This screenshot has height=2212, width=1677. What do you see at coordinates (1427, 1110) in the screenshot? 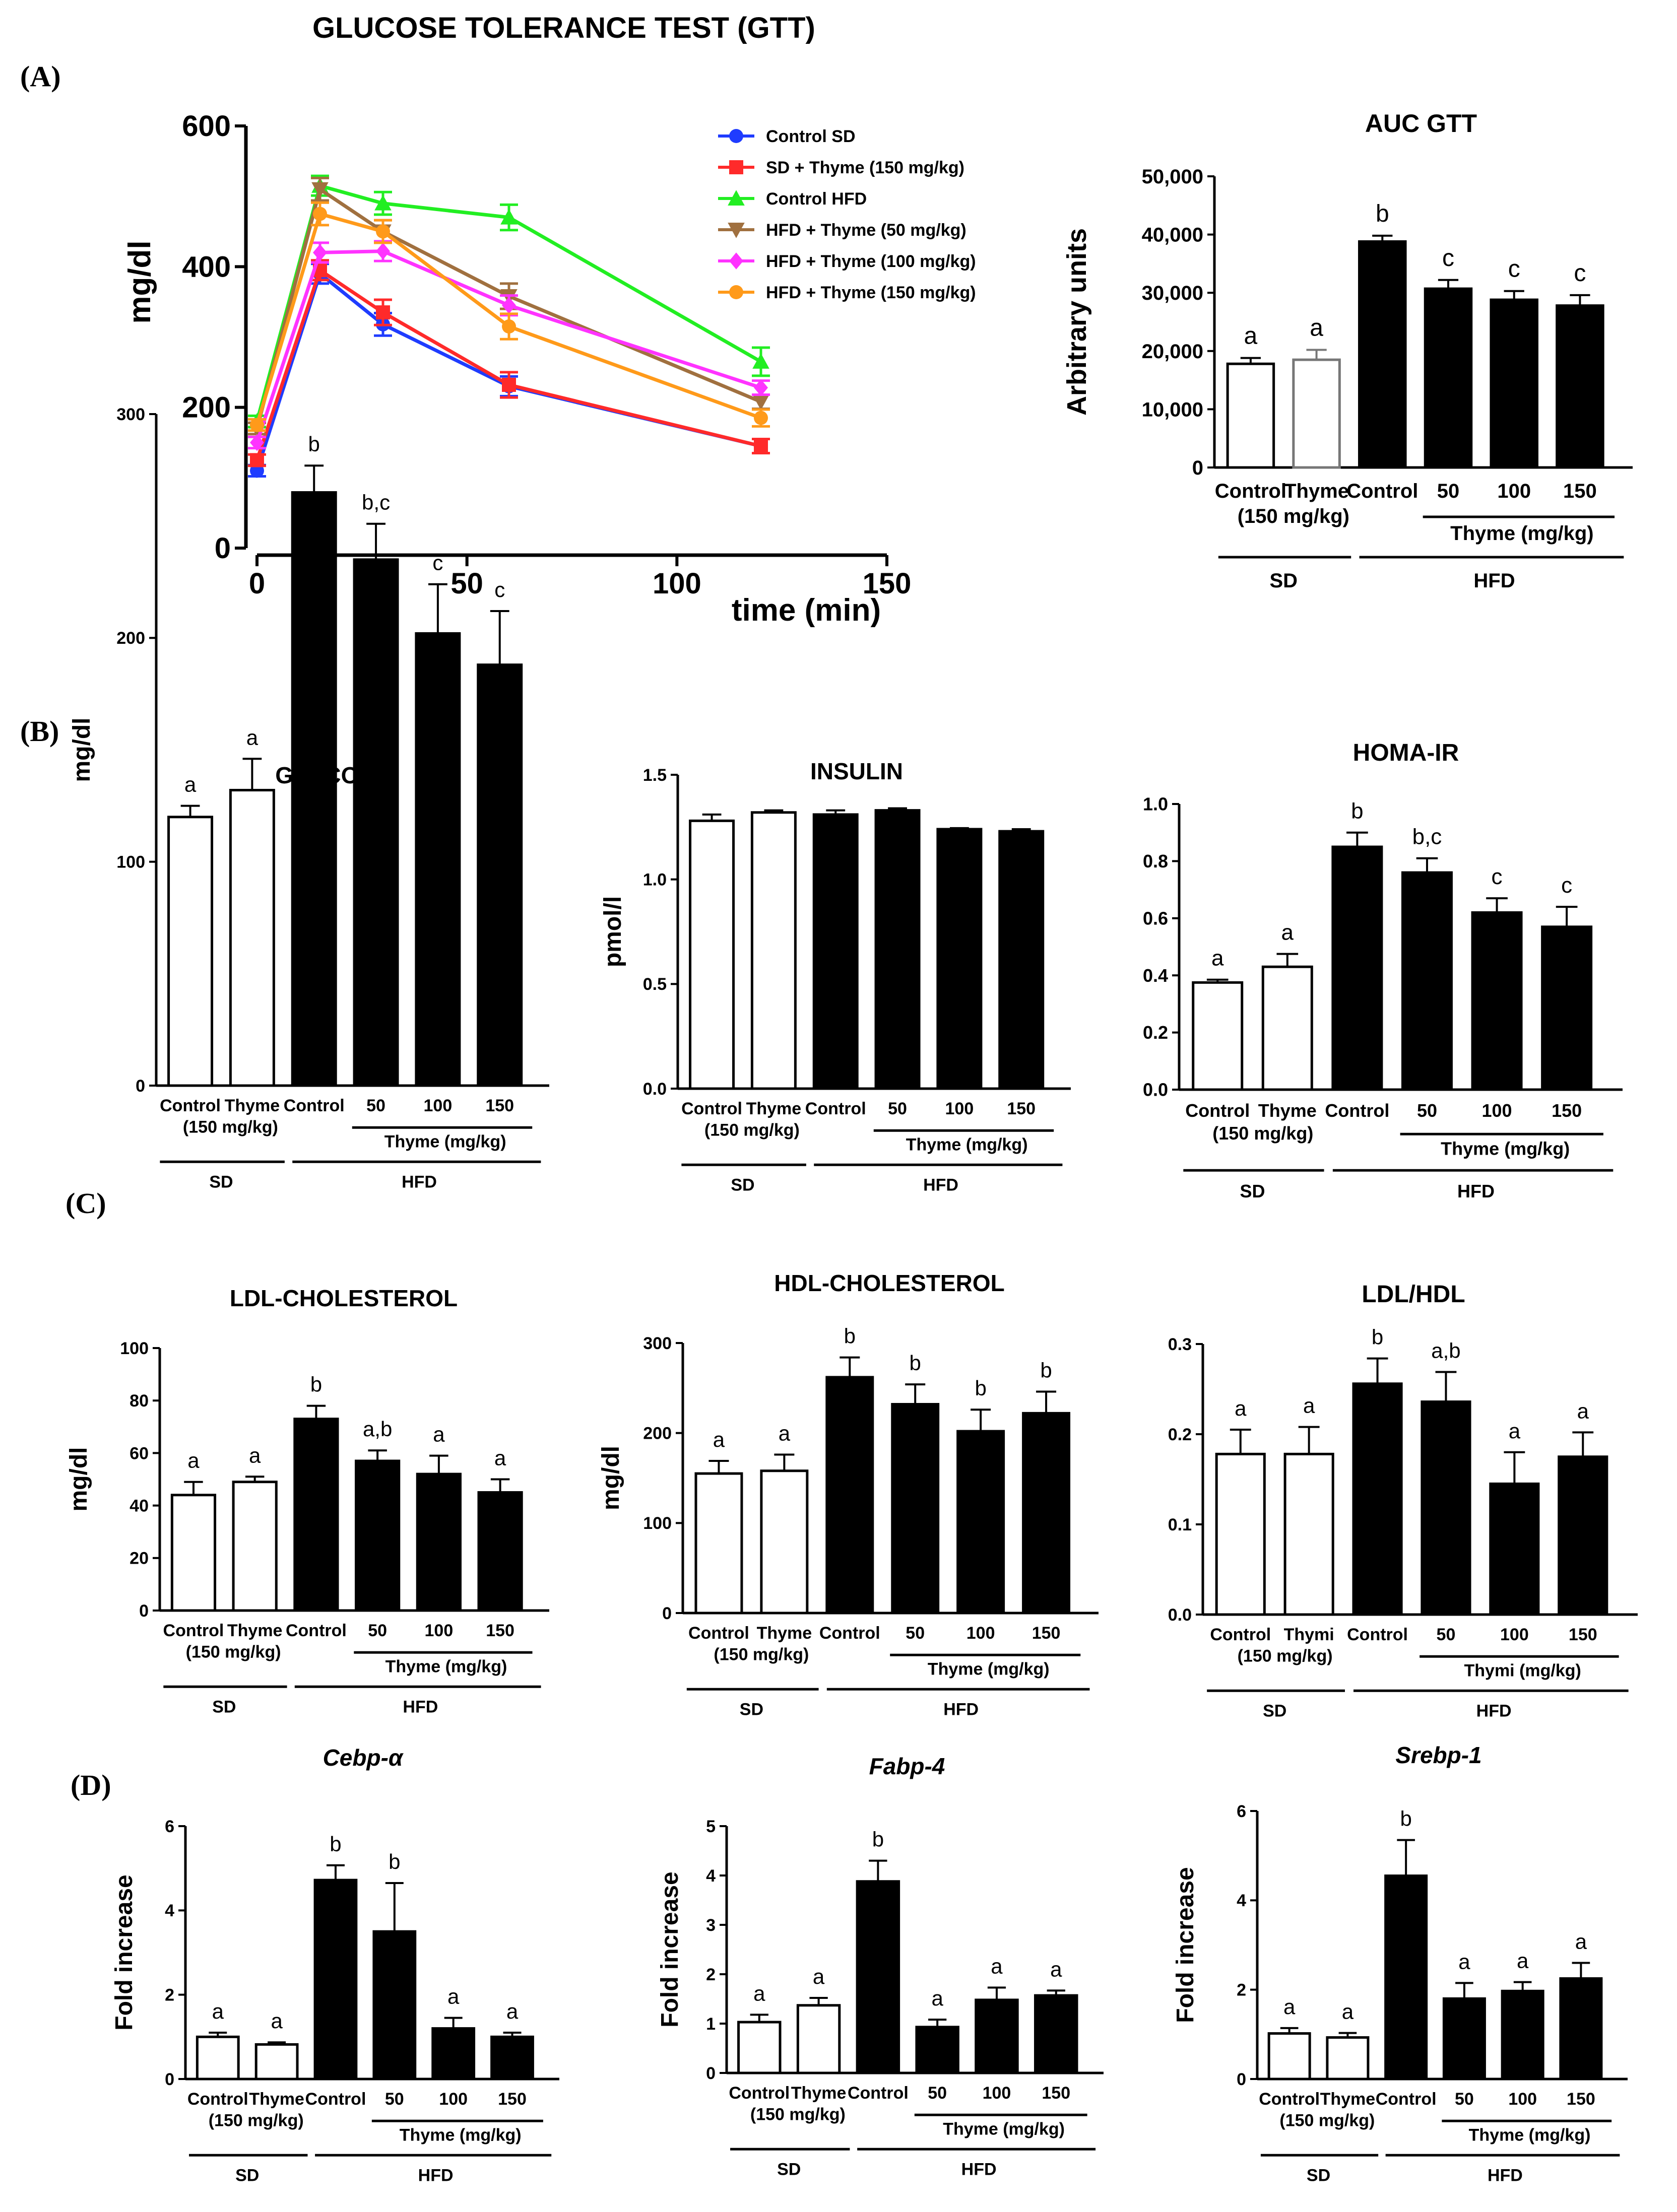
I see `homa-ir-category-label: 50` at bounding box center [1427, 1110].